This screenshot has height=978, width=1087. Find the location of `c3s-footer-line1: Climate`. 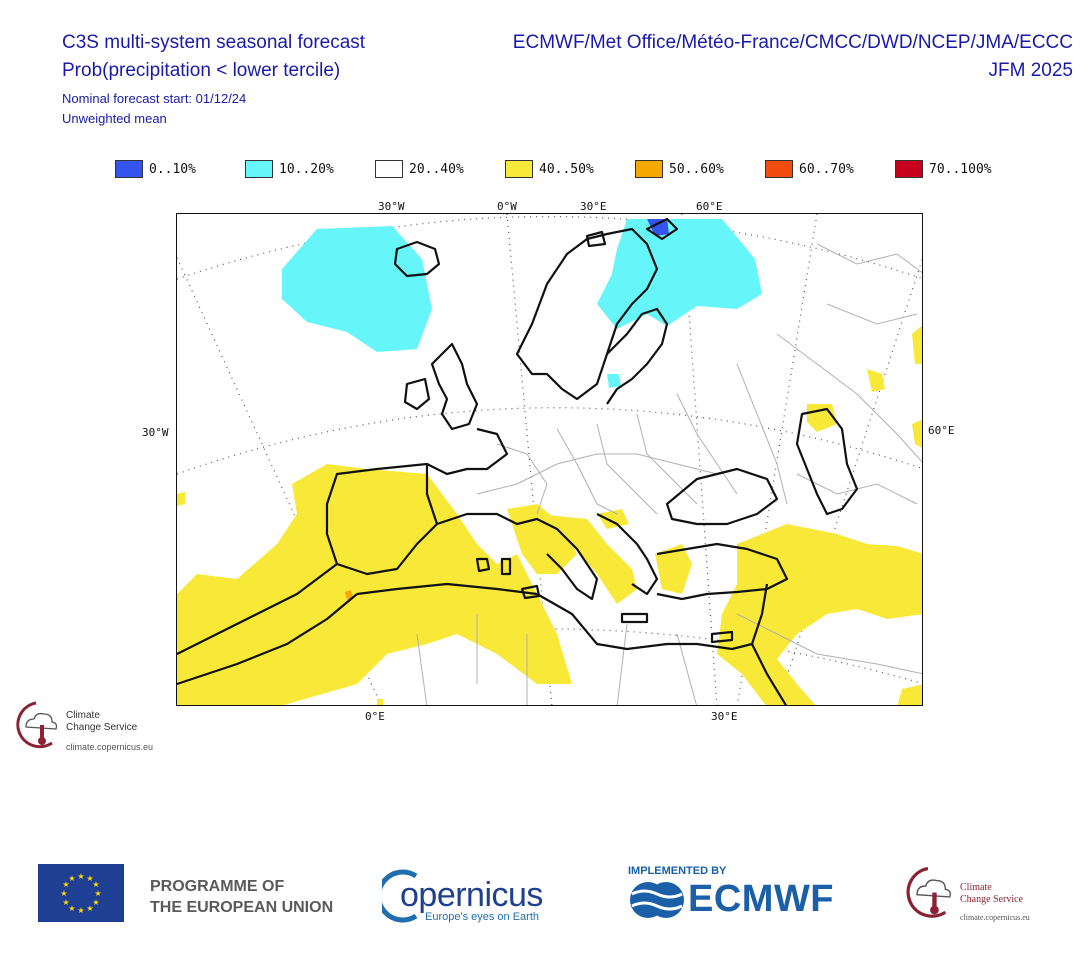

c3s-footer-line1: Climate is located at coordinates (976, 887).